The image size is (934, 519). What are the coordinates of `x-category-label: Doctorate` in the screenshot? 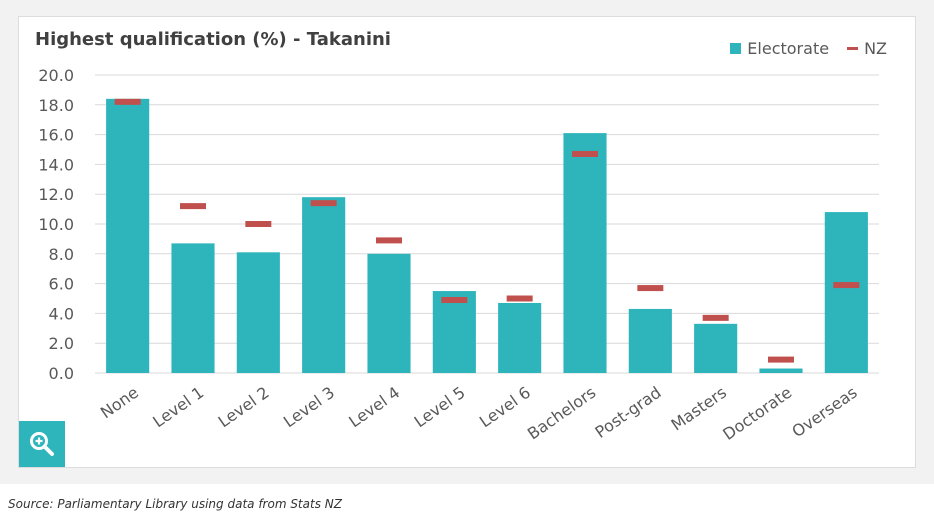 It's located at (757, 413).